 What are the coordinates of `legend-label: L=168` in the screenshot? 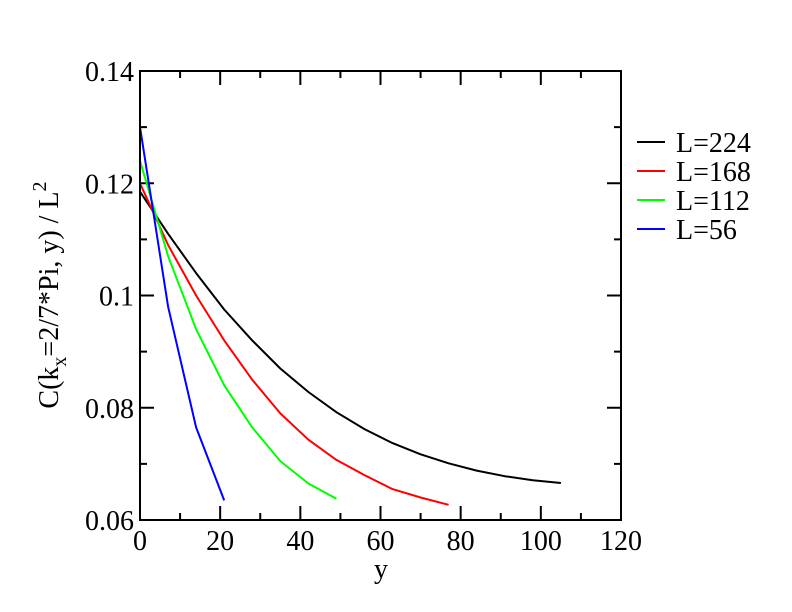 It's located at (713, 172).